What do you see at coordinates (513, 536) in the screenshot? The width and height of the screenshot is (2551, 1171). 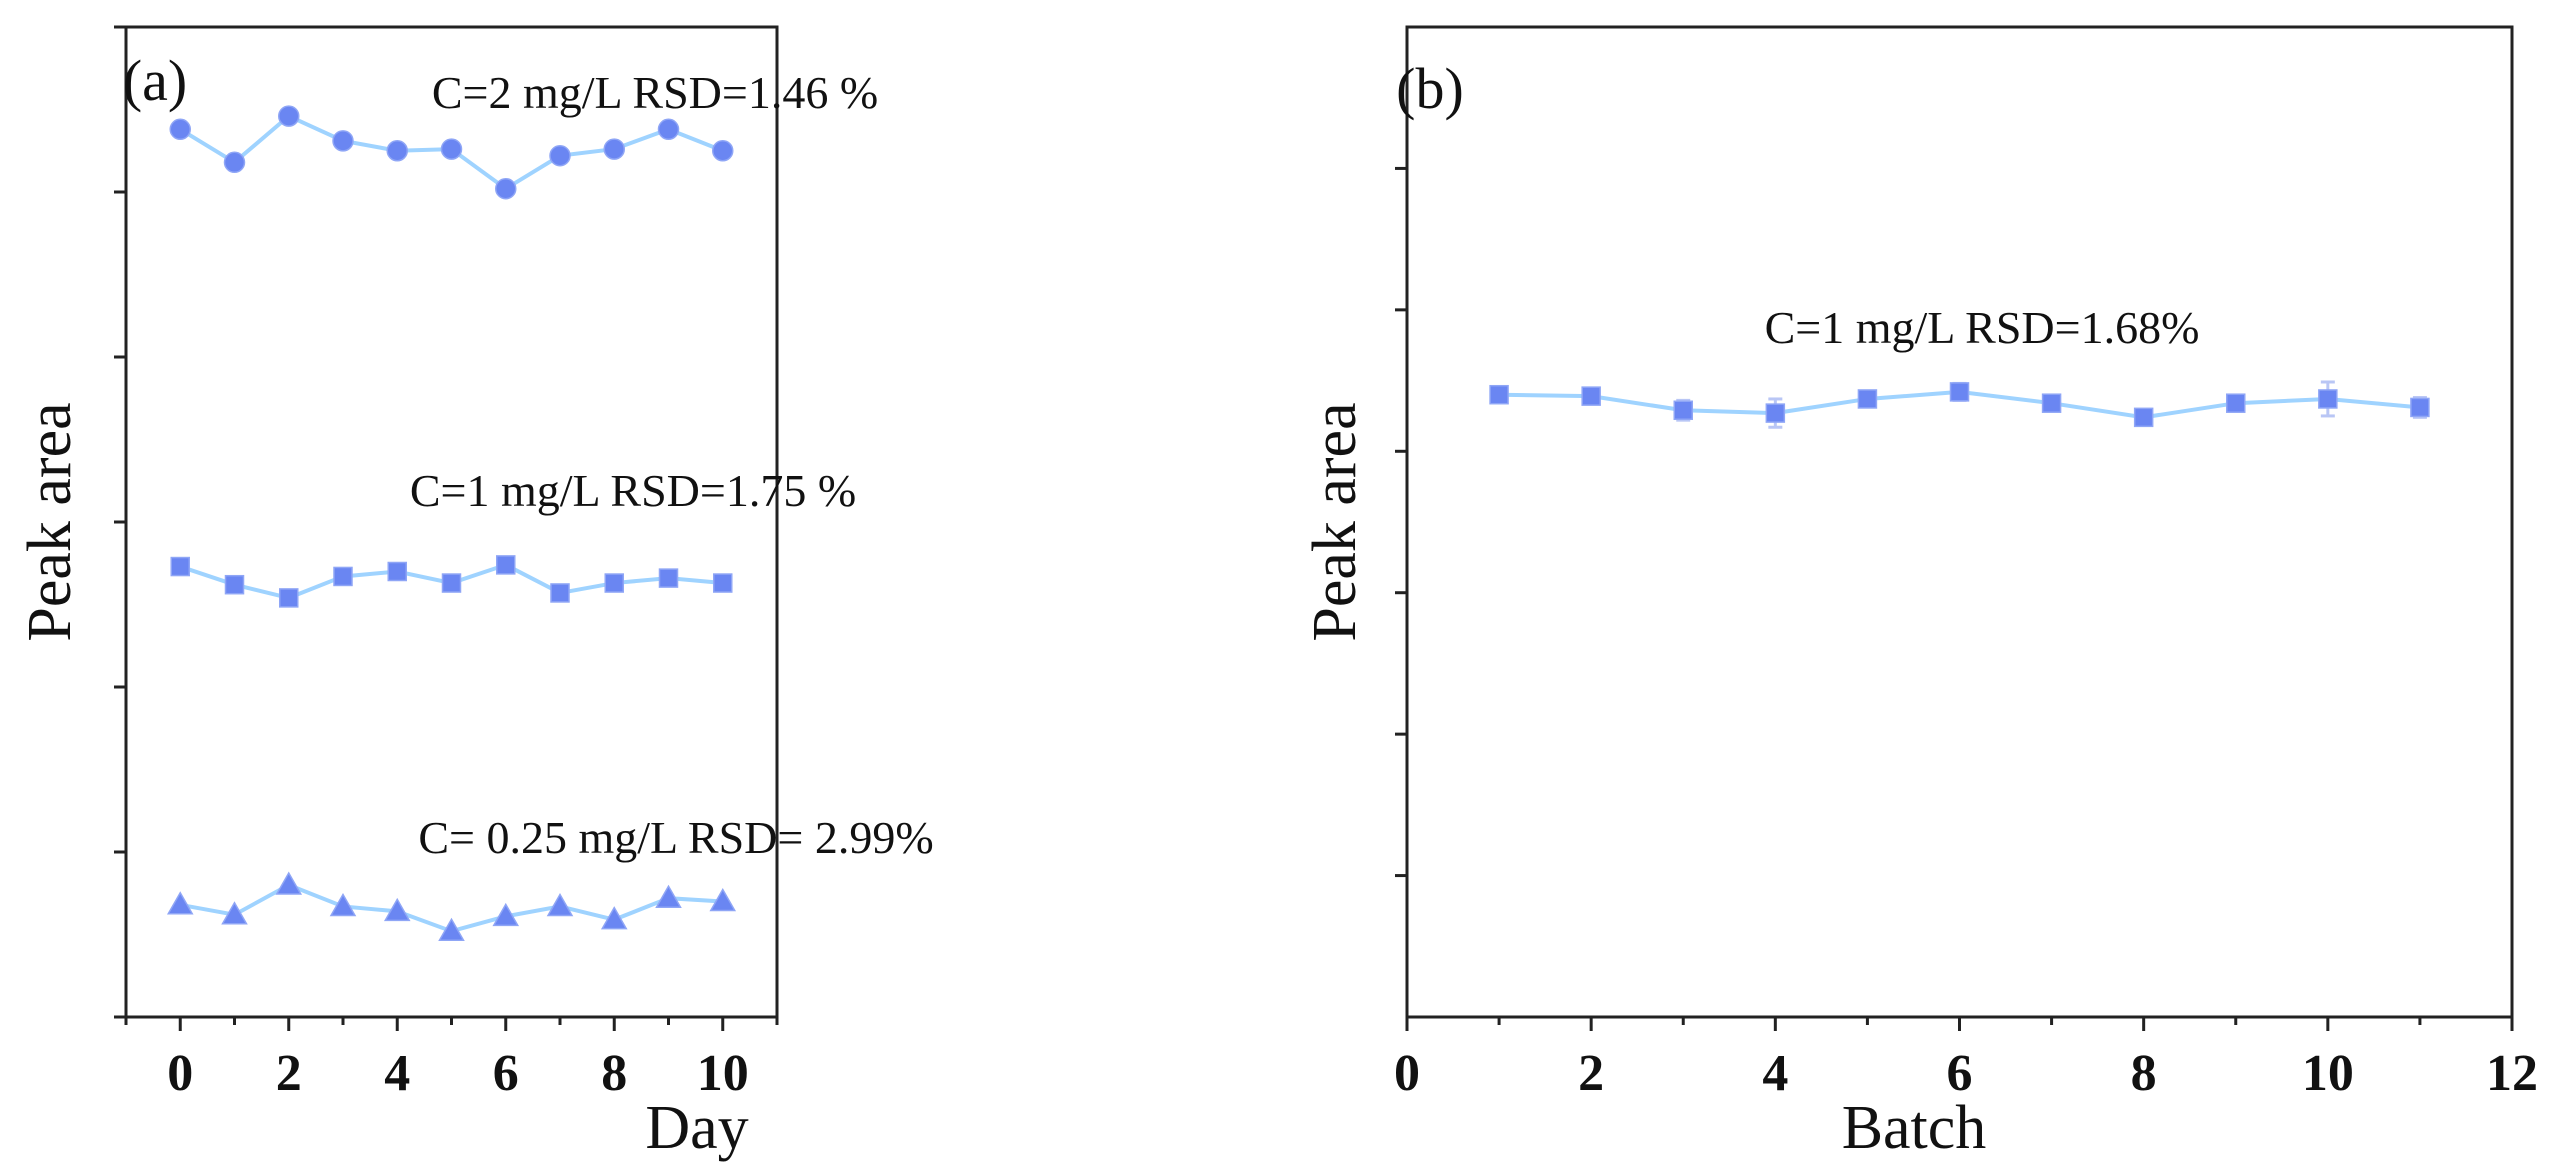 I see `series-2: C=1 mg/L RSD=1.75 %` at bounding box center [513, 536].